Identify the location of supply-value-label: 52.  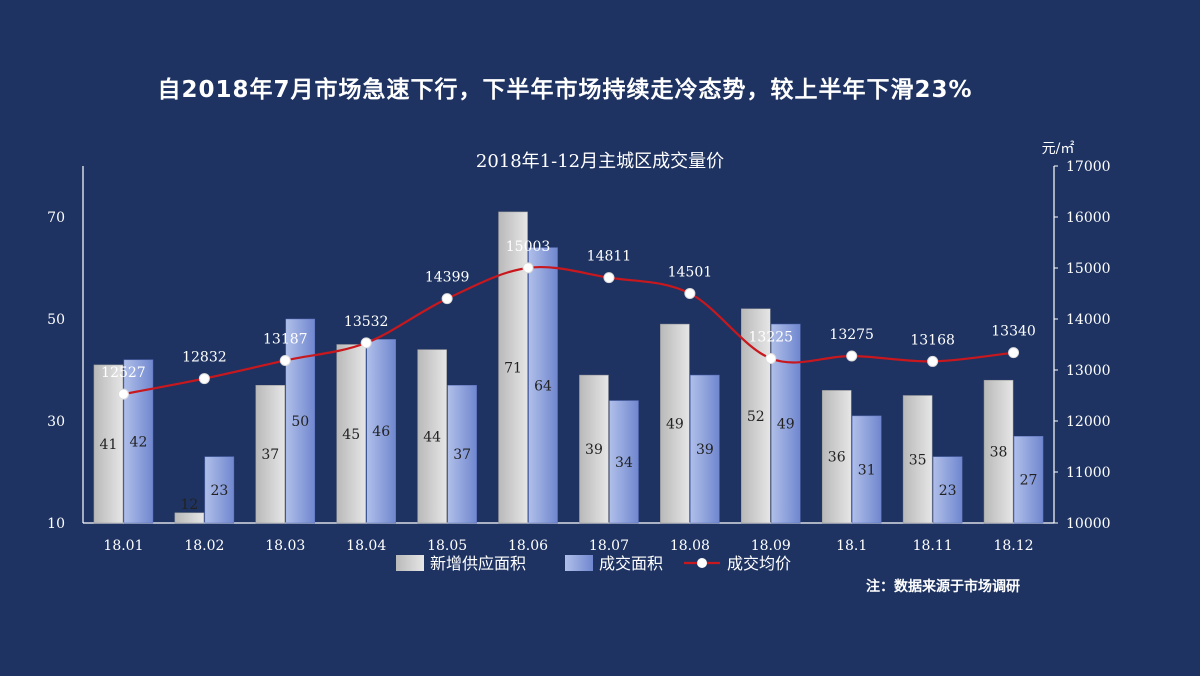
(756, 417).